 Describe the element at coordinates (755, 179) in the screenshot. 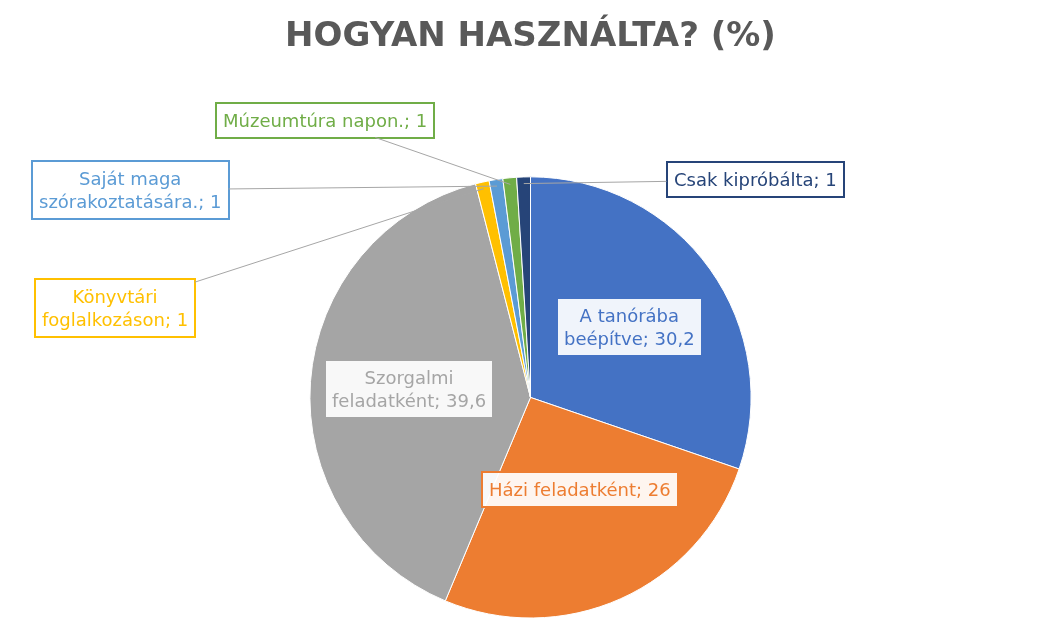

I see `slice-label: Csak kipróbálta; 1` at that location.